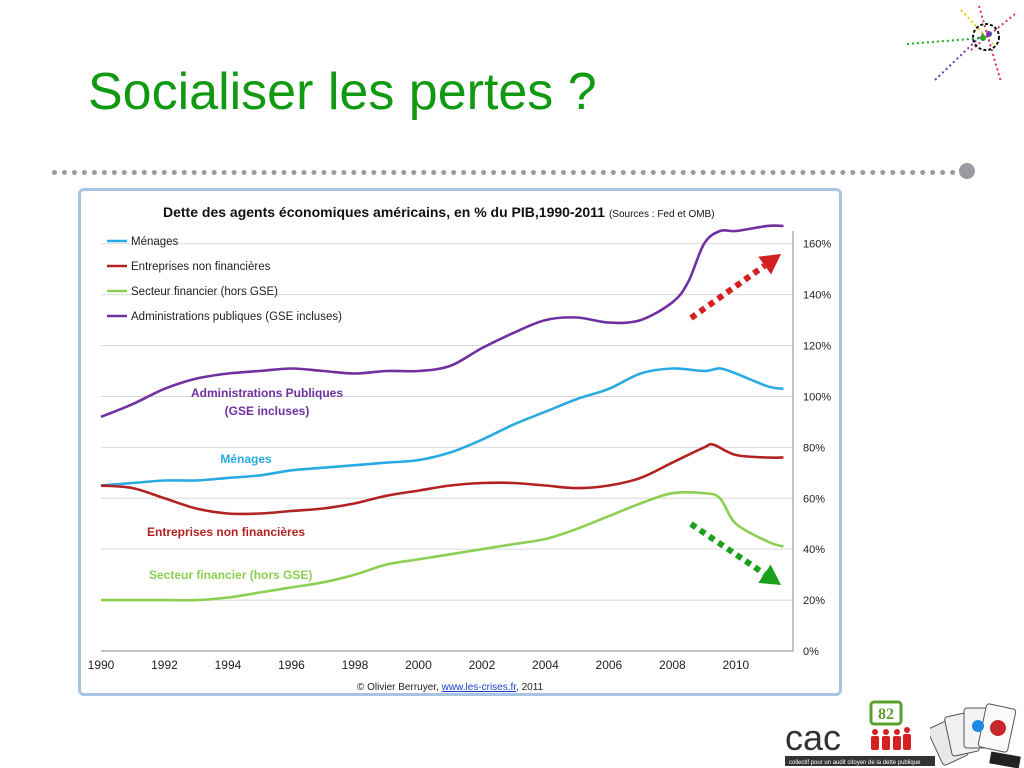 The image size is (1024, 768). Describe the element at coordinates (736, 665) in the screenshot. I see `x-tick-label: 2010` at that location.